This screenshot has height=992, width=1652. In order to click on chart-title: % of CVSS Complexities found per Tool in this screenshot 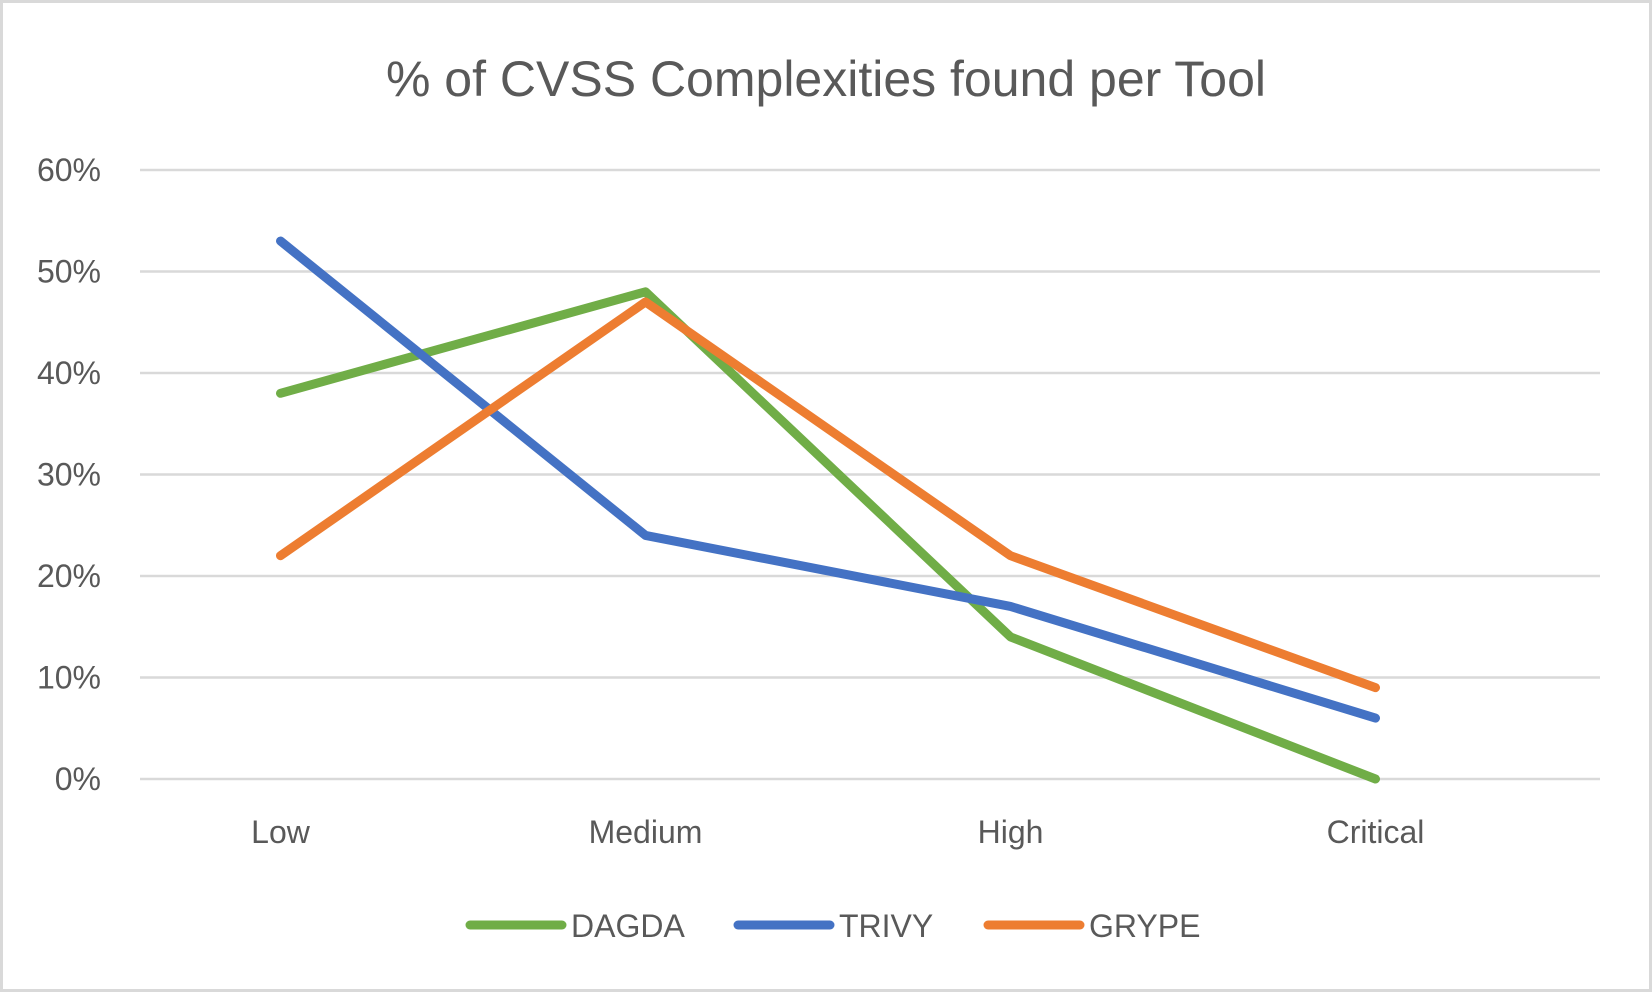, I will do `click(826, 79)`.